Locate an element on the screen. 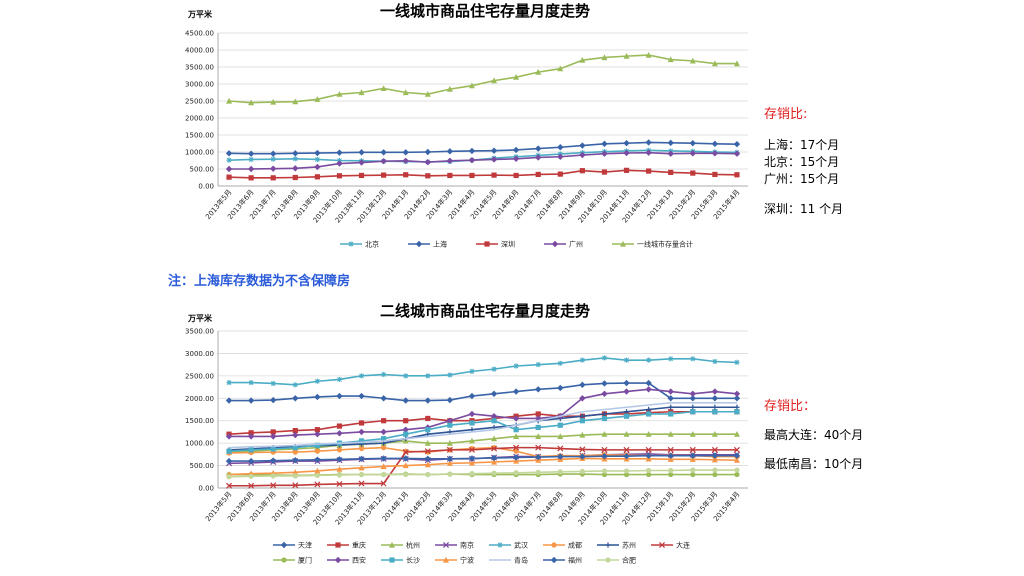 Image resolution: width=1024 pixels, height=576 pixels. y-tick-label: 0.00 is located at coordinates (206, 489).